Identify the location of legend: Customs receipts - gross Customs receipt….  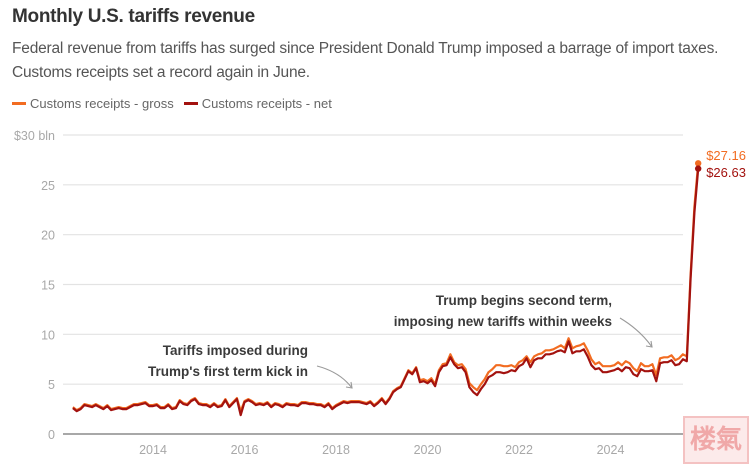
(172, 103).